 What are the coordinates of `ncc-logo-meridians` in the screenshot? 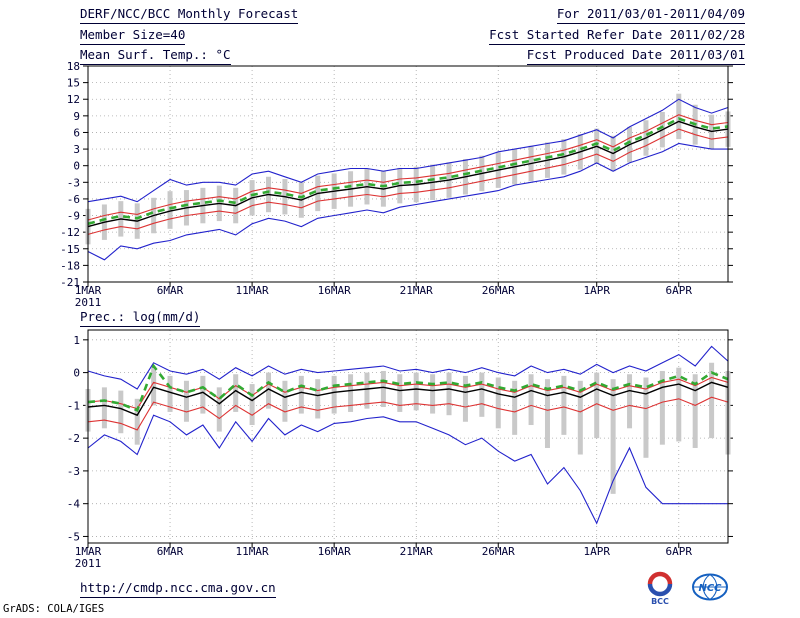 It's located at (710, 587).